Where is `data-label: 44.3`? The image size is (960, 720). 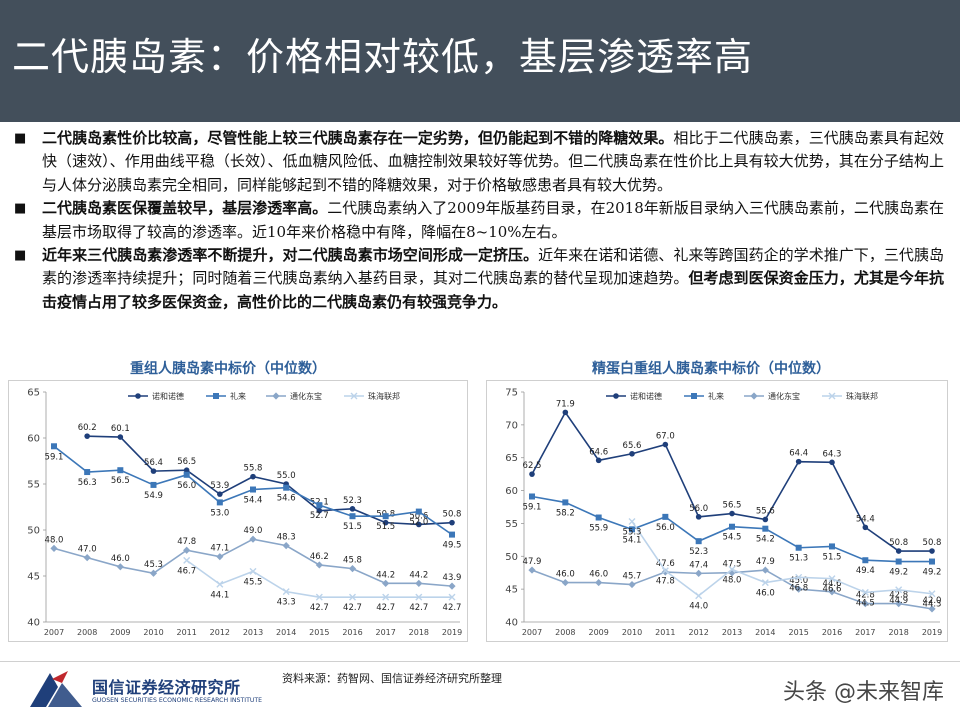 data-label: 44.3 is located at coordinates (932, 605).